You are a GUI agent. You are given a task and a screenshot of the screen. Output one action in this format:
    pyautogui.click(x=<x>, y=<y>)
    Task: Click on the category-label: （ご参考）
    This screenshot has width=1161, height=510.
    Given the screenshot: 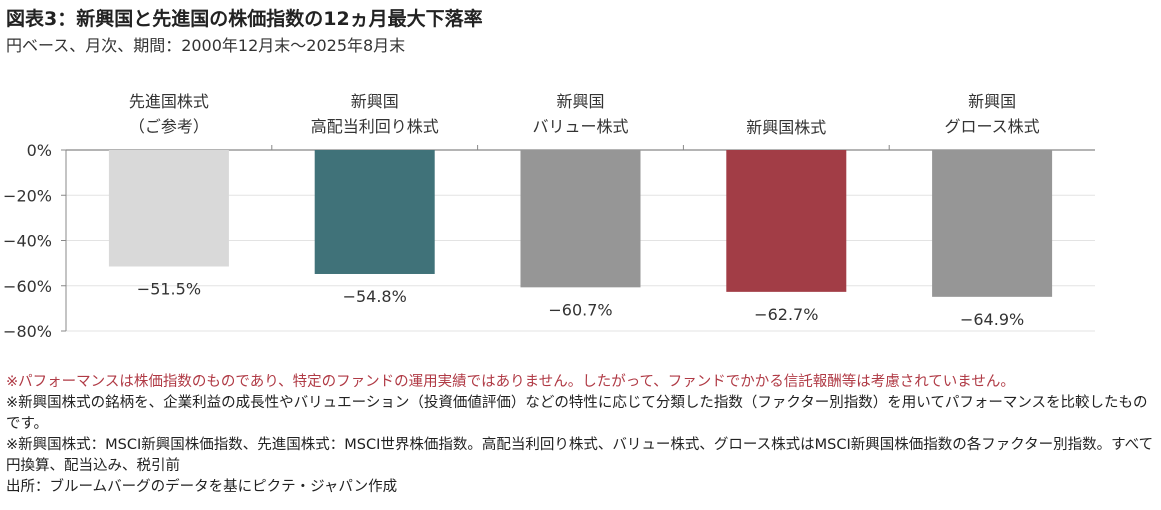 What is the action you would take?
    pyautogui.click(x=169, y=126)
    